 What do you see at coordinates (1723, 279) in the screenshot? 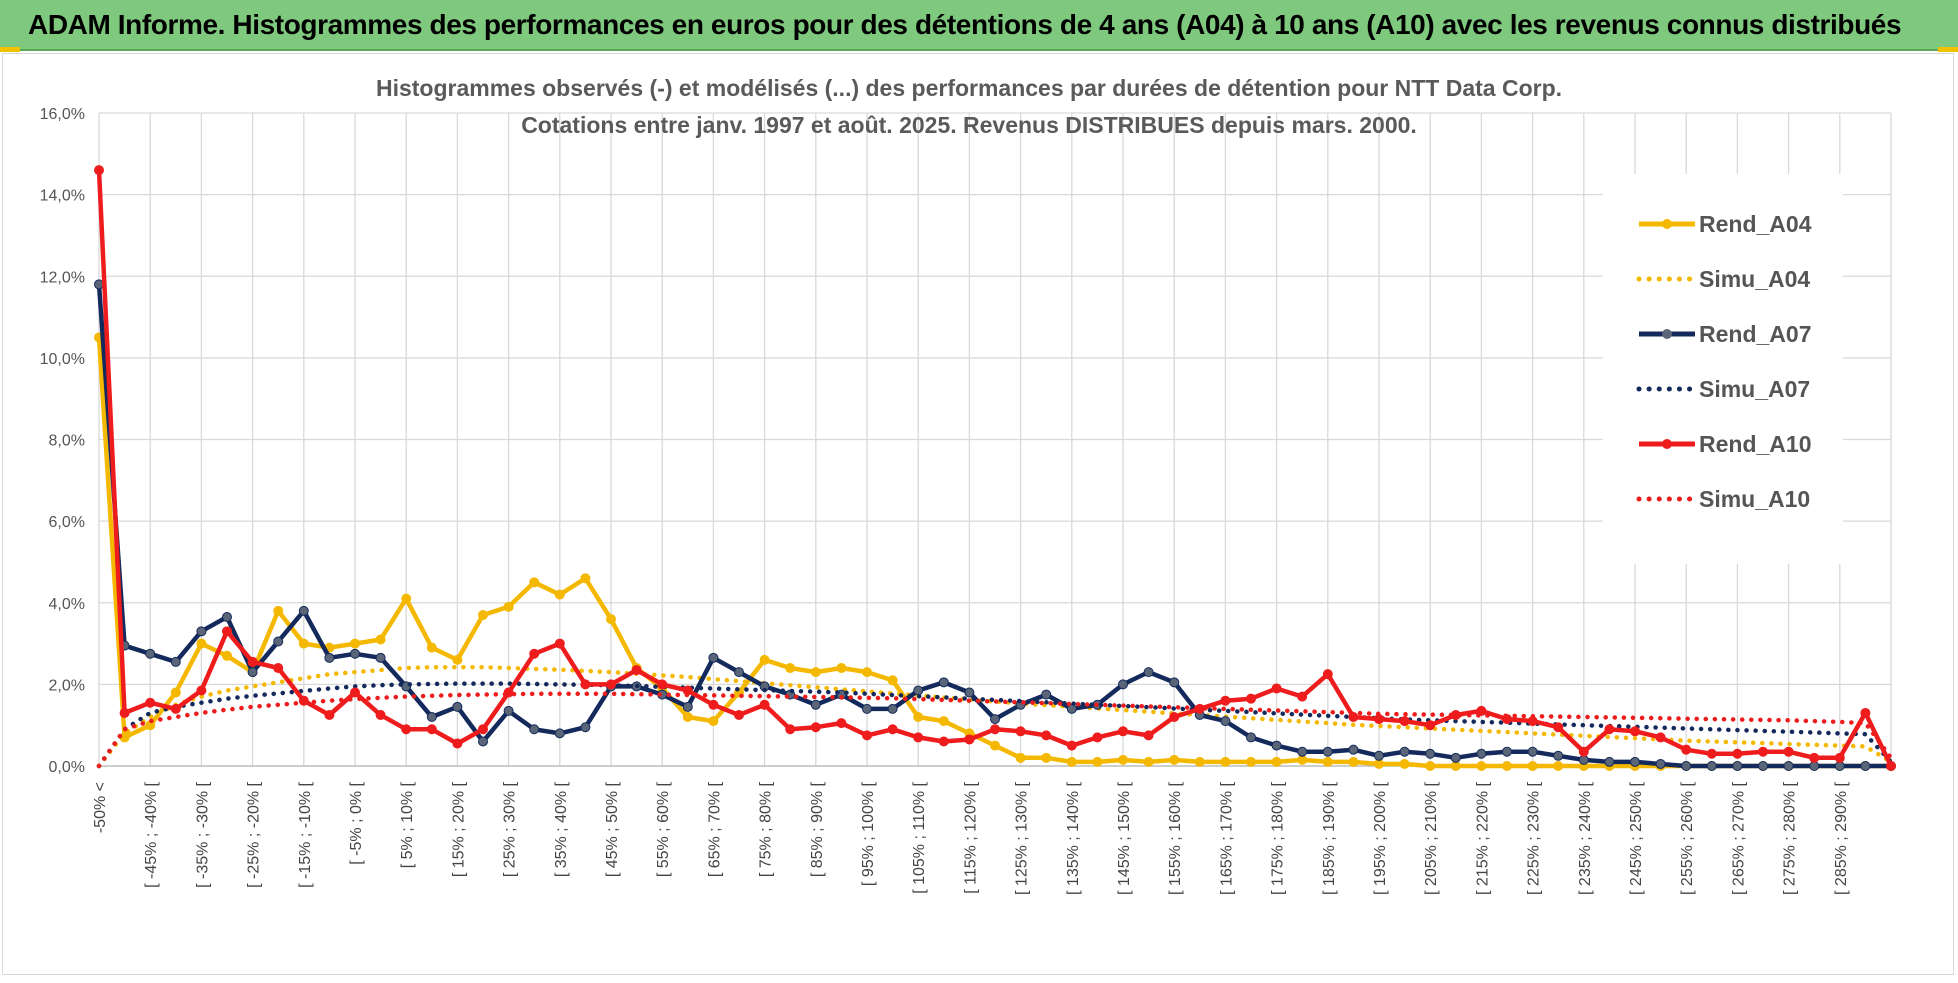
I see `legend-item-simu-a04: Simu_A04` at bounding box center [1723, 279].